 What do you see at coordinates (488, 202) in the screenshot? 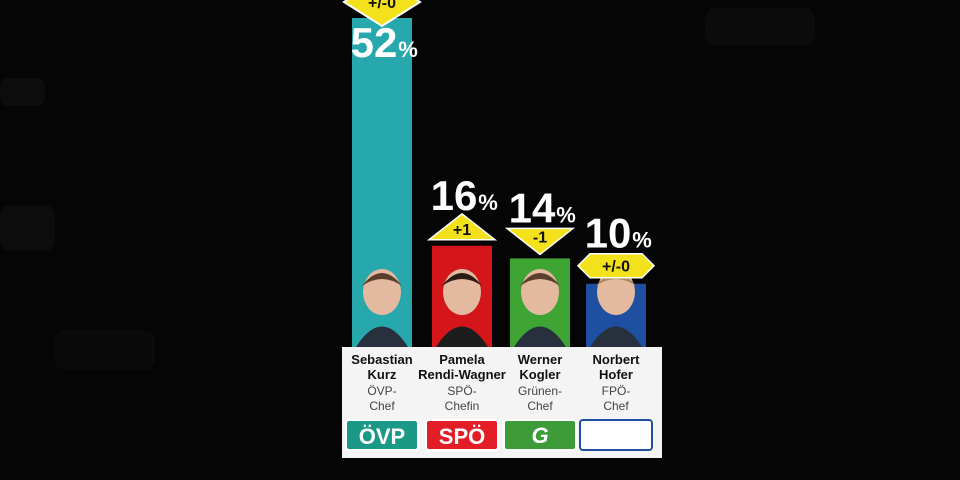
I see `value-suffix-1: %` at bounding box center [488, 202].